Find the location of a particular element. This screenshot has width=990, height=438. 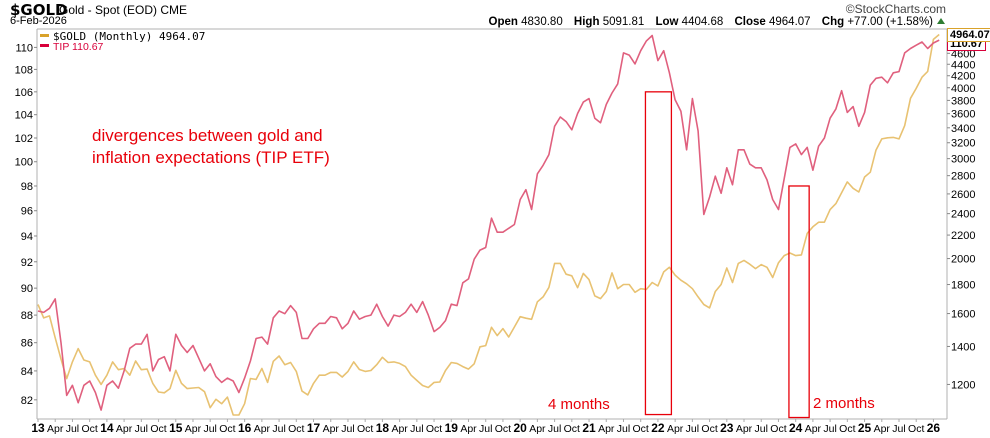

legend-gold: $GOLD (Monthly) 4964.07 is located at coordinates (122, 36).